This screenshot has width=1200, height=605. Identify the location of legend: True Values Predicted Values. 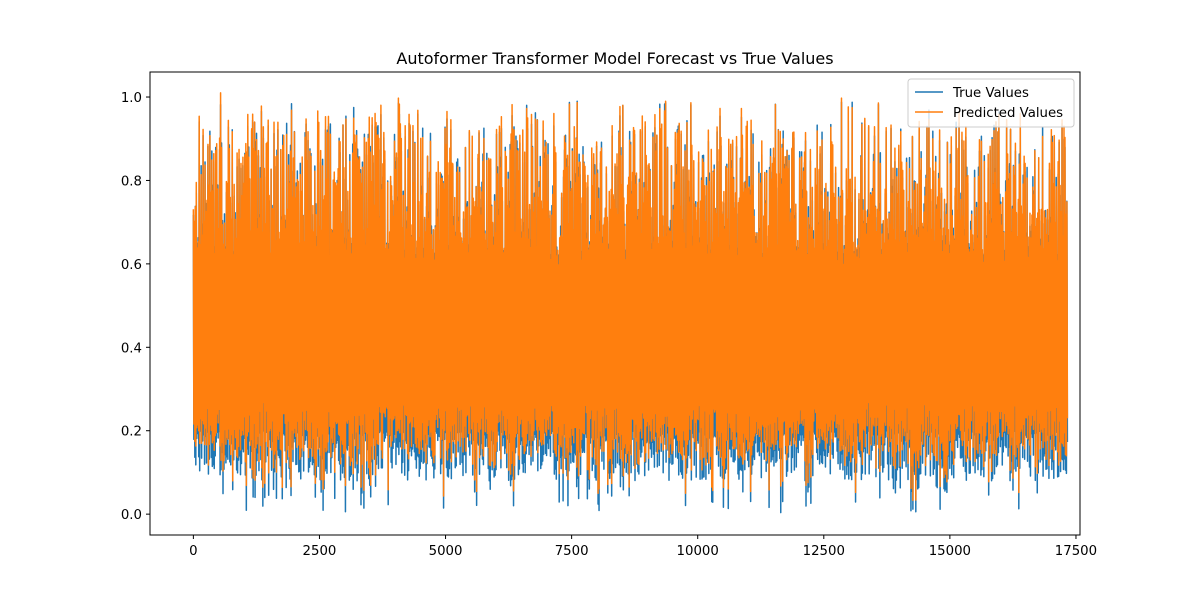
(991, 103).